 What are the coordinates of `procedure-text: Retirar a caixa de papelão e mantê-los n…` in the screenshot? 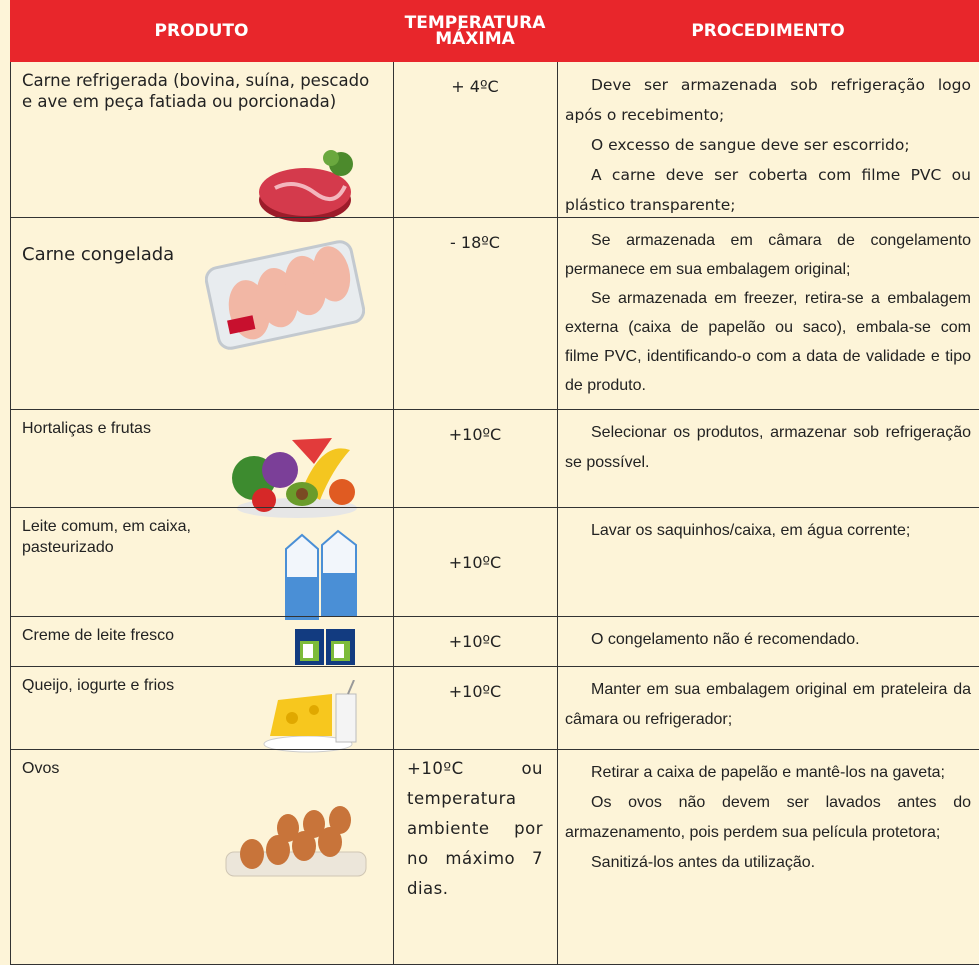 It's located at (768, 772).